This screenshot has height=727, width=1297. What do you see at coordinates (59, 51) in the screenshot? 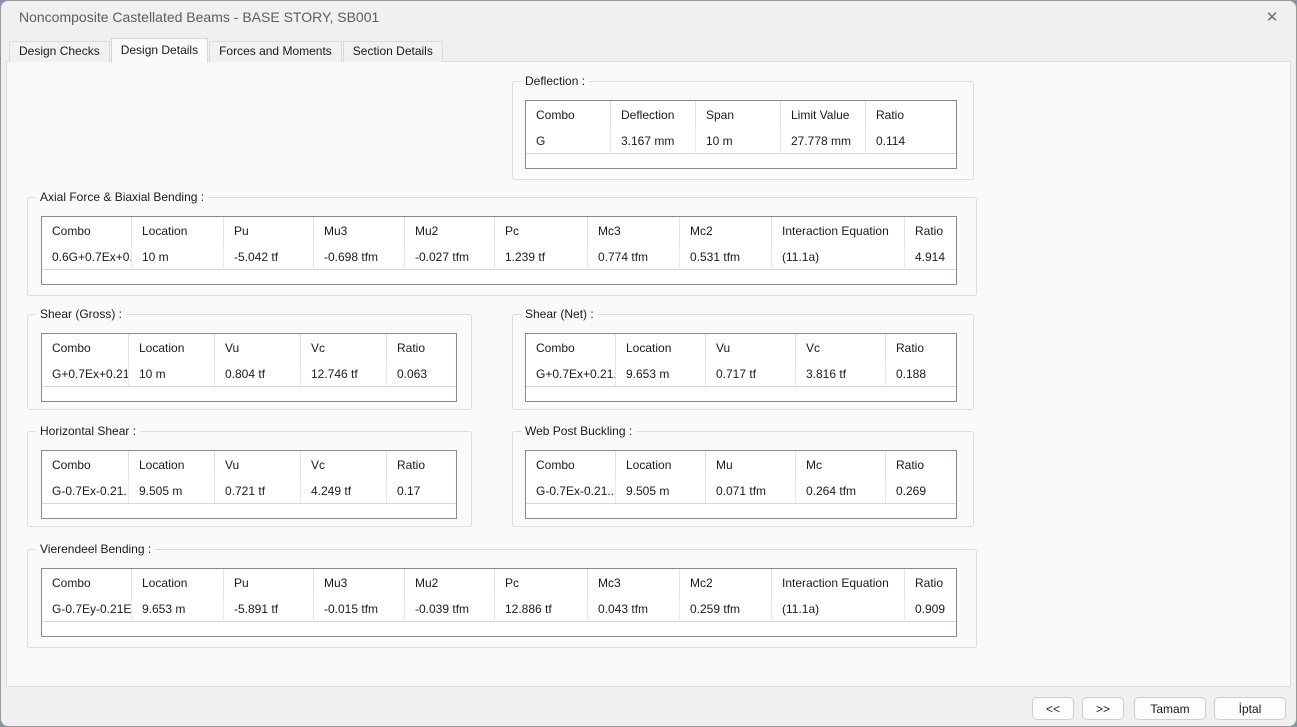
I see `tab-design-checks: Design Checks` at bounding box center [59, 51].